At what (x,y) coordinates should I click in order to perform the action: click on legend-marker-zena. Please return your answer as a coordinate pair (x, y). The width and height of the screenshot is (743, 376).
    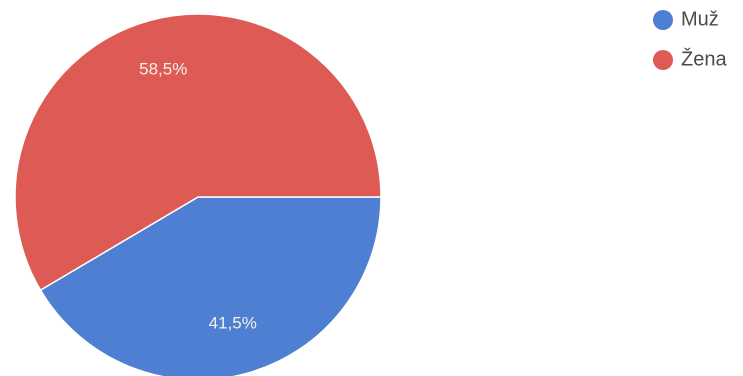
    Looking at the image, I should click on (663, 60).